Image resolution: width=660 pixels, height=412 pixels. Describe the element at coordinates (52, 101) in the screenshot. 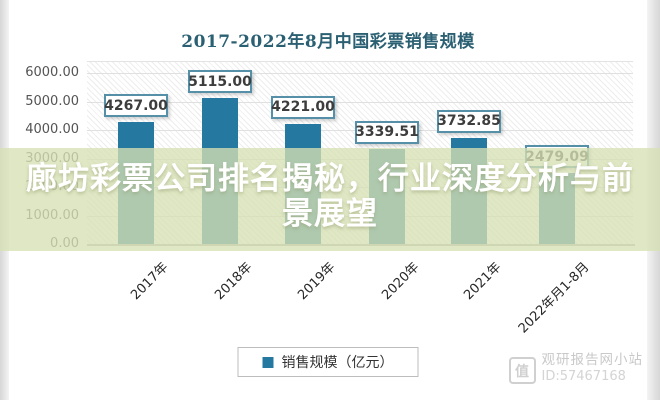

I see `y-axis-label: 5000.00` at that location.